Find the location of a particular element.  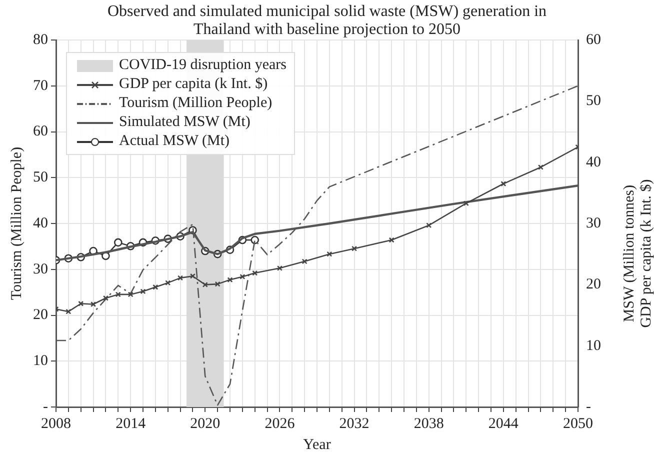

legend-label: Tourism (Million People) is located at coordinates (195, 103).